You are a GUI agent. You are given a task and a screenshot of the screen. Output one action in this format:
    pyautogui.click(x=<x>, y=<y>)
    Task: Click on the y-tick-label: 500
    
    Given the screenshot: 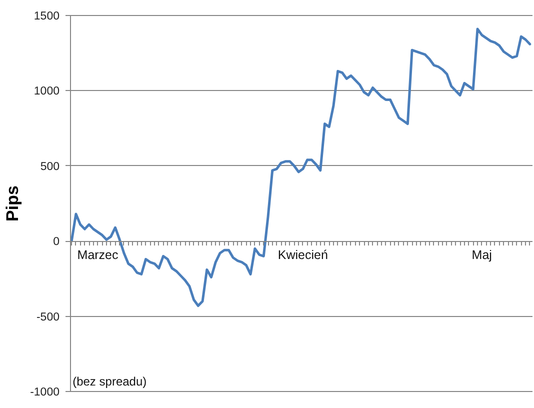 What is the action you would take?
    pyautogui.click(x=50, y=166)
    